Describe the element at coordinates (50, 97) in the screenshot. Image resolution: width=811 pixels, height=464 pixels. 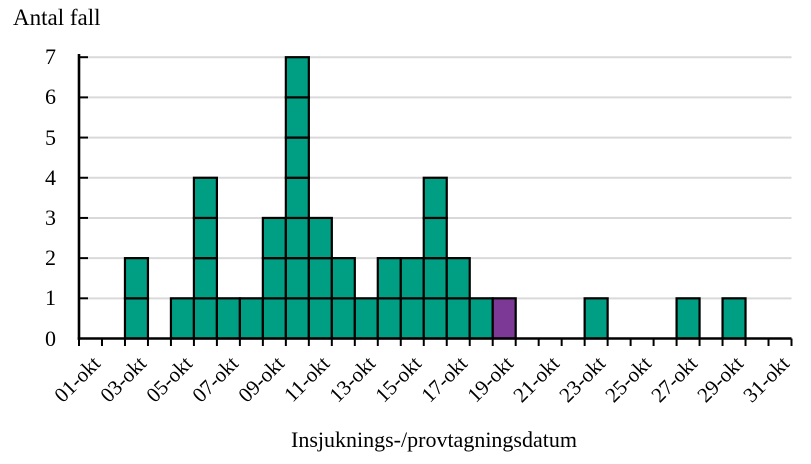
I see `y-tick-label: 6` at that location.